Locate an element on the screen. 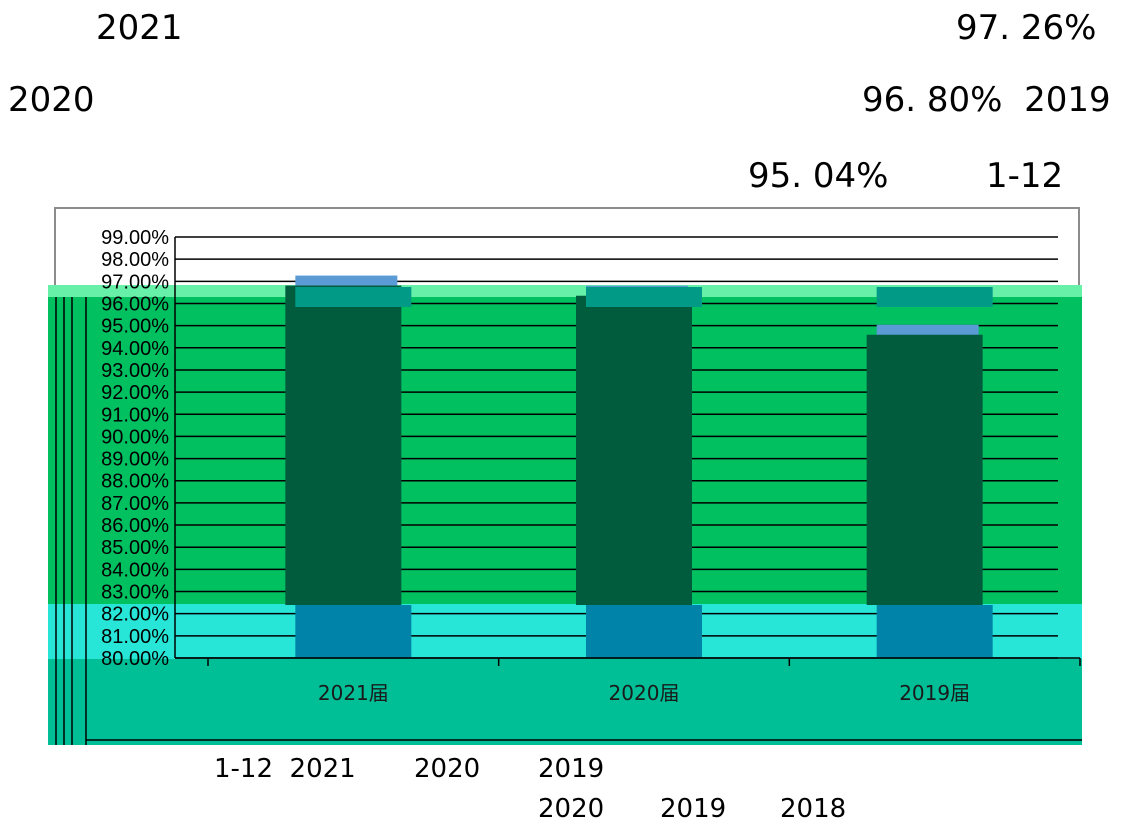 The image size is (1132, 825). header-rate-2020: 96. 80% 2019 is located at coordinates (986, 100).